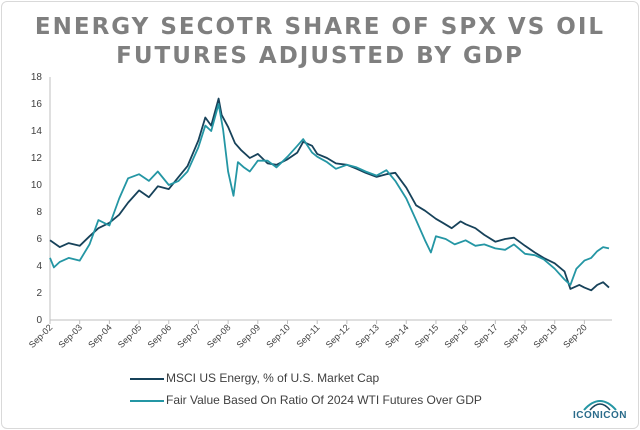 The width and height of the screenshot is (640, 430). Describe the element at coordinates (307, 335) in the screenshot. I see `x-tick-label: Sep-11` at that location.